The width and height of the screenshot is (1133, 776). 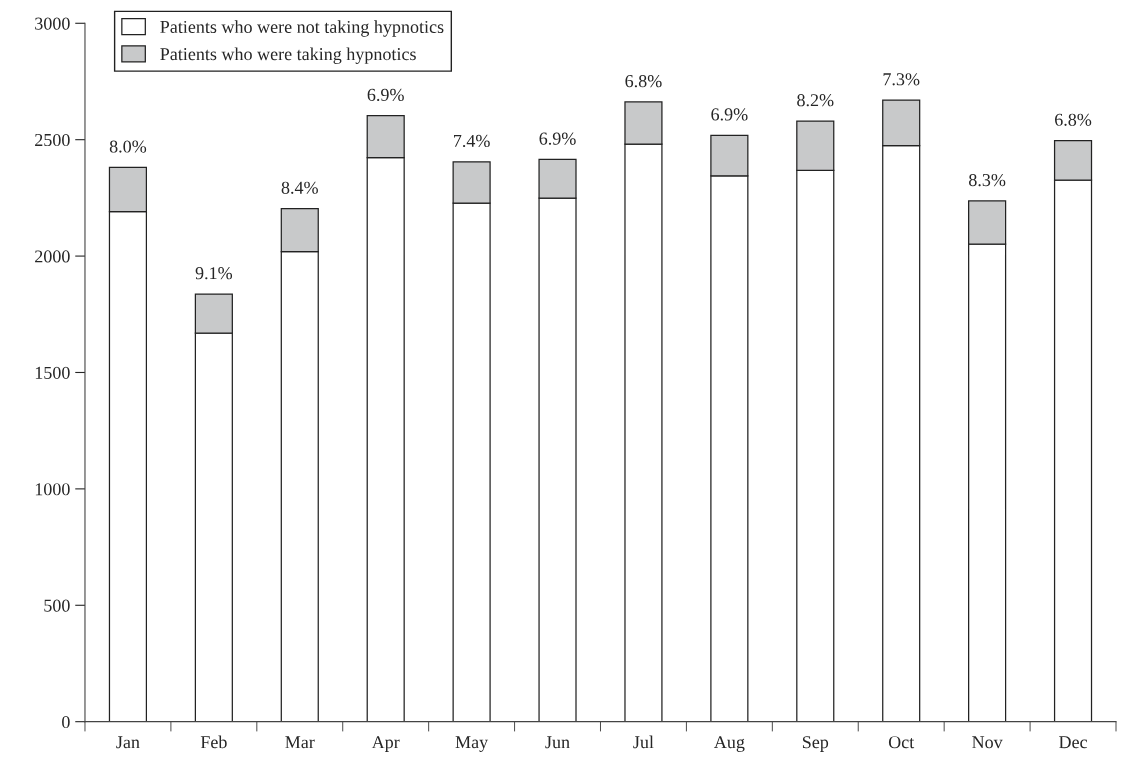 I want to click on annotation: 8.4%, so click(x=299, y=187).